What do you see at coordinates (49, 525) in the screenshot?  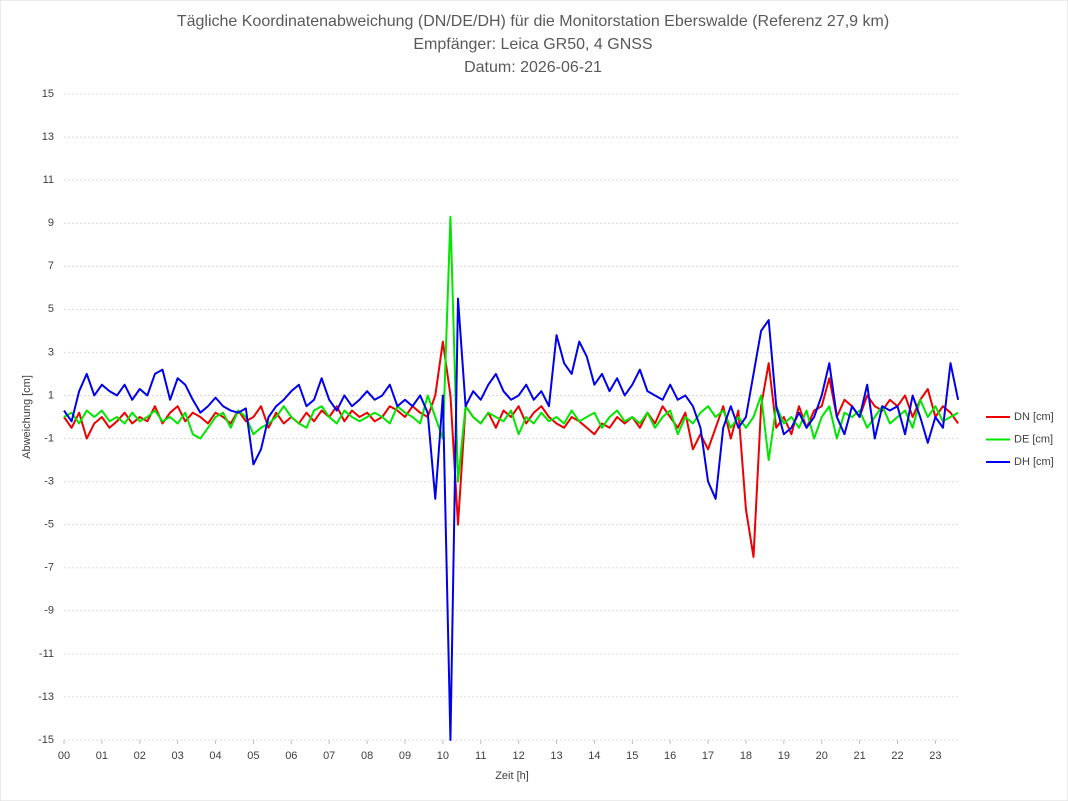 I see `y-tick-label: -5` at bounding box center [49, 525].